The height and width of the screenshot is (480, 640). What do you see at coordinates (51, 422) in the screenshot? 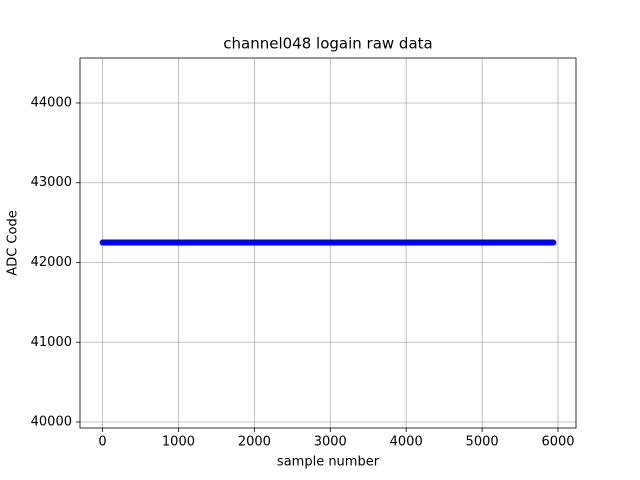
I see `y-tick-label: 40000` at bounding box center [51, 422].